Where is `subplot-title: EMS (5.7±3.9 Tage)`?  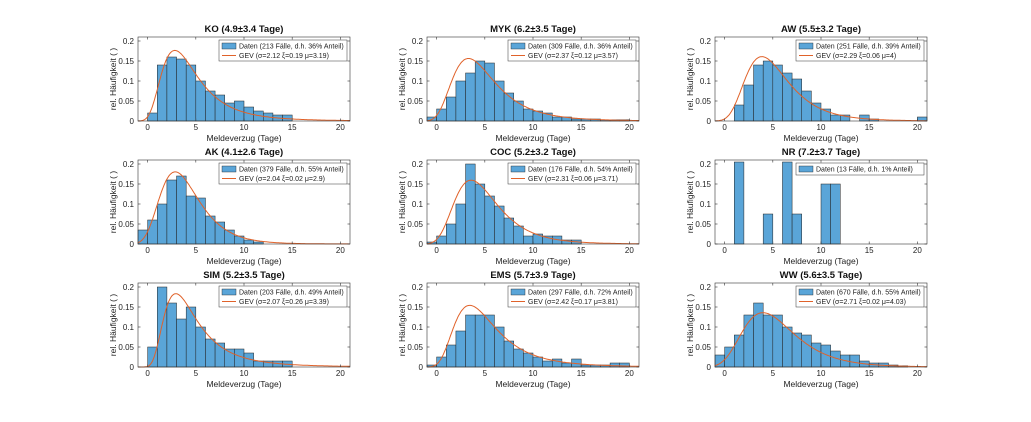 subplot-title: EMS (5.7±3.9 Tage) is located at coordinates (532, 275).